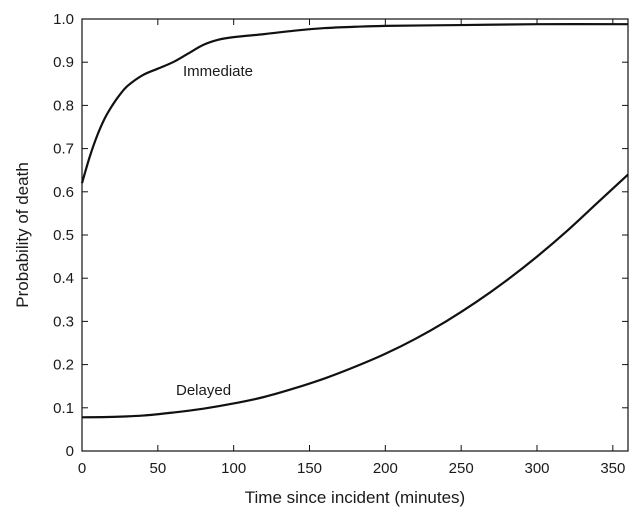 The image size is (635, 514). What do you see at coordinates (63, 321) in the screenshot?
I see `y-tick-label: 0.3` at bounding box center [63, 321].